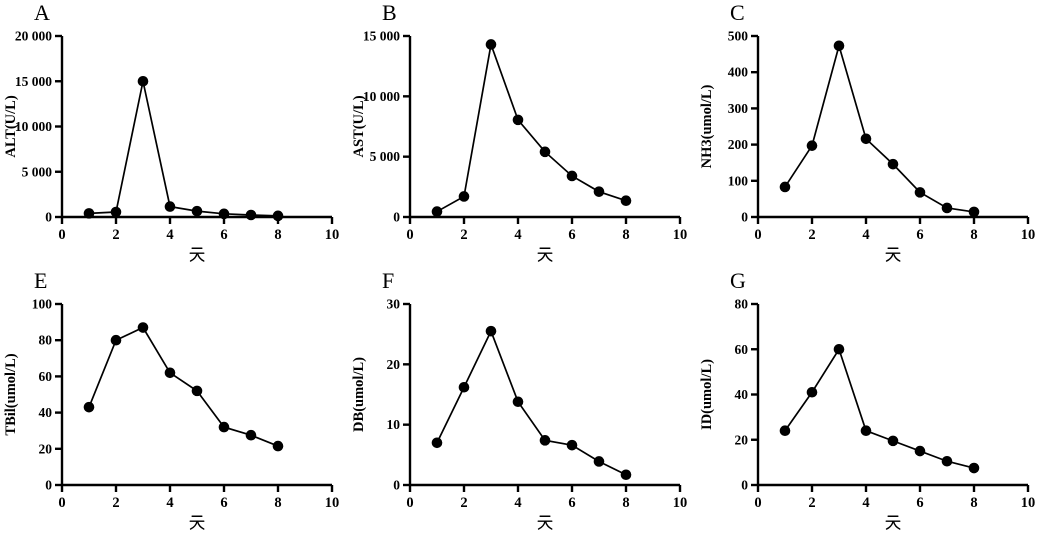  What do you see at coordinates (738, 36) in the screenshot?
I see `y-tick-label: 500` at bounding box center [738, 36].